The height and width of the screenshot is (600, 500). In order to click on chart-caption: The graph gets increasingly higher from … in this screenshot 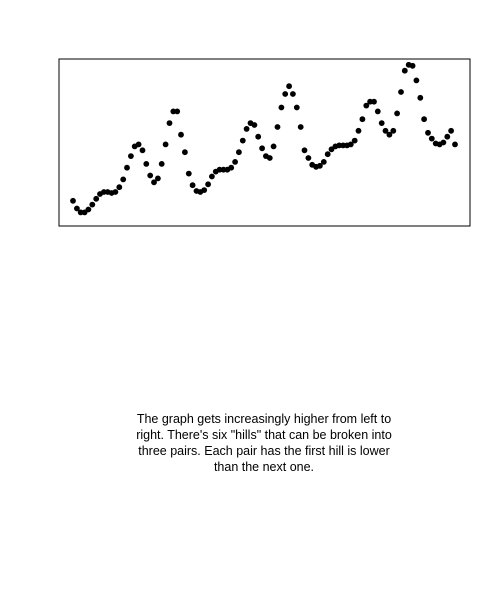, I will do `click(264, 443)`.